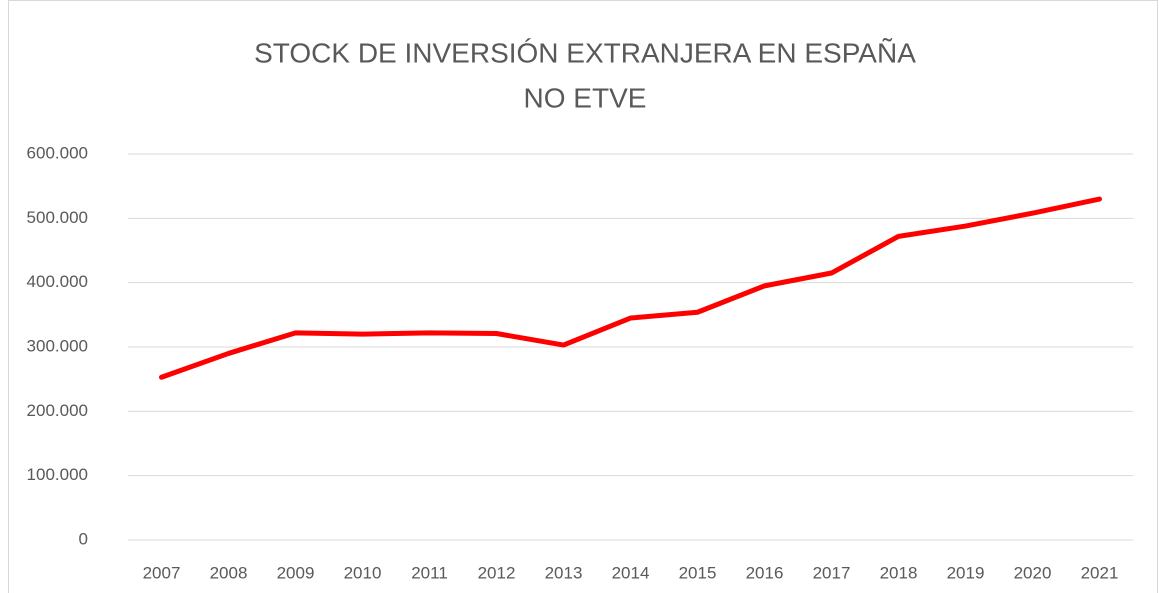  I want to click on x-tick-label: 2017, so click(832, 572).